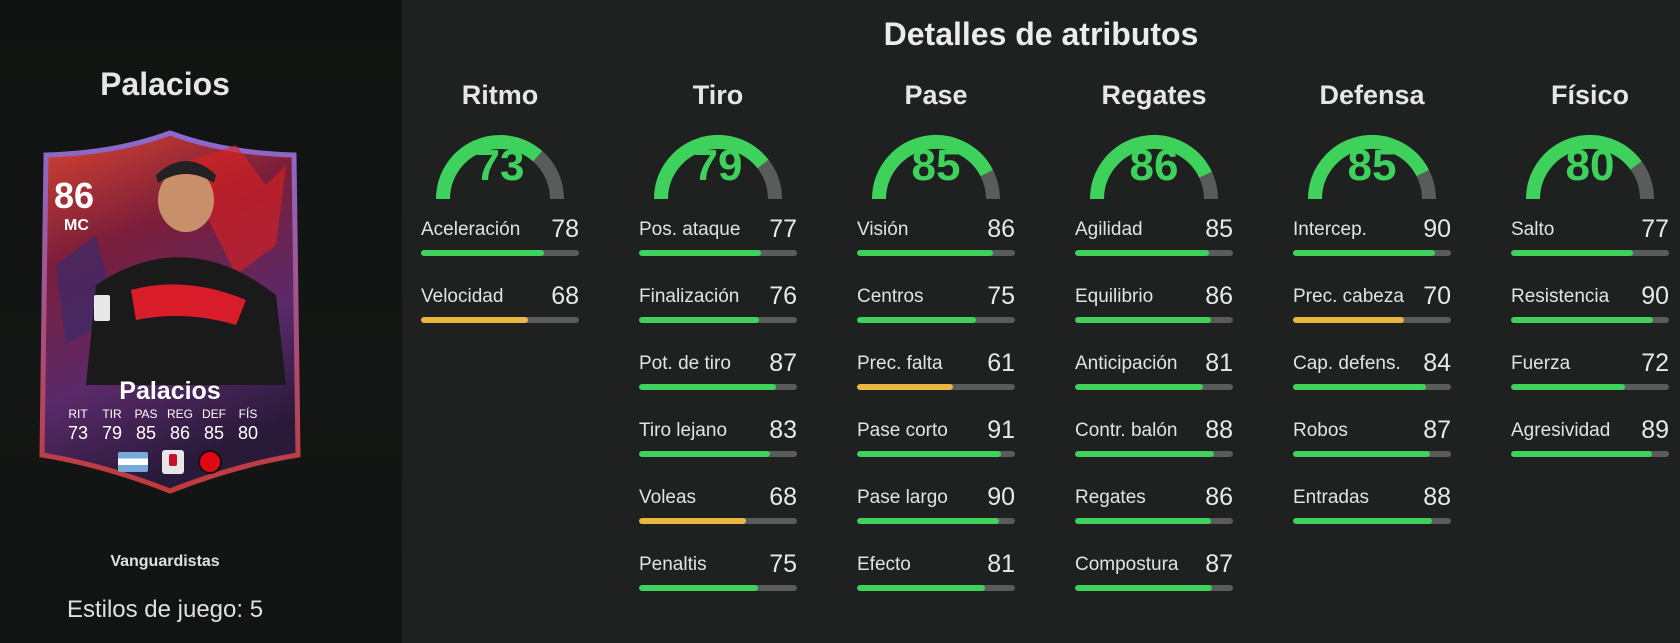 The image size is (1680, 643). What do you see at coordinates (690, 229) in the screenshot?
I see `stat-label: Pos. ataque` at bounding box center [690, 229].